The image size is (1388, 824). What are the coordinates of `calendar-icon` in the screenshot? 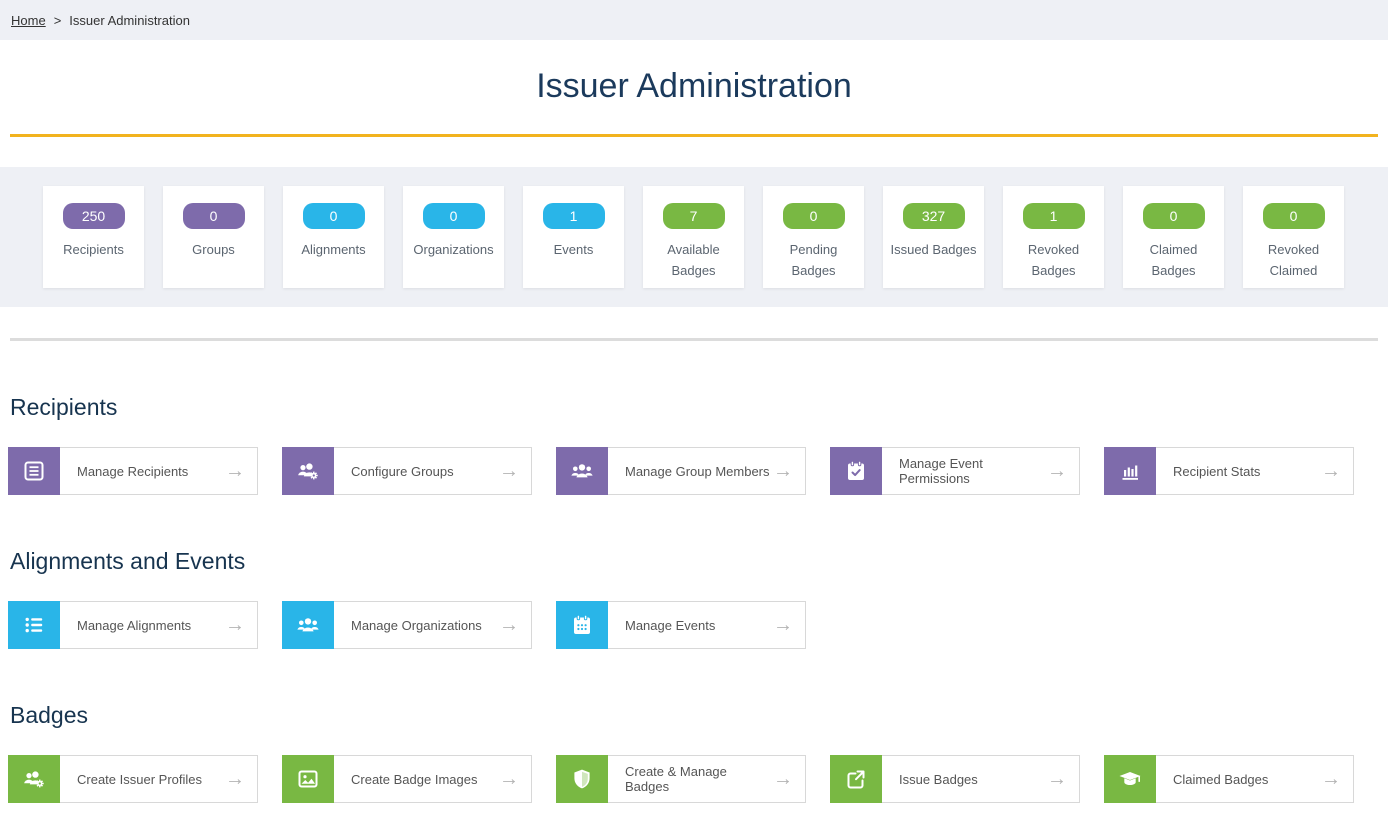 It's located at (582, 625).